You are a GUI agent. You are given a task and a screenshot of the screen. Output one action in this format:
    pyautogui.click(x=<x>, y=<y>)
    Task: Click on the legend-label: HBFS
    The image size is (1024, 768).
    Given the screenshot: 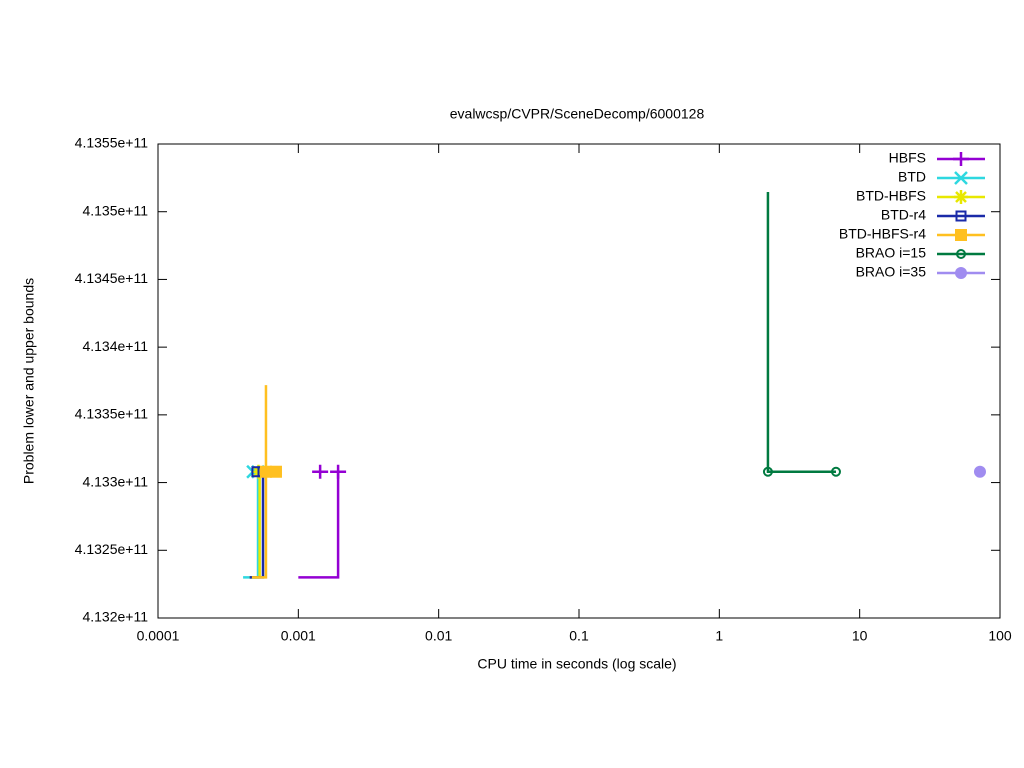 What is the action you would take?
    pyautogui.click(x=907, y=158)
    